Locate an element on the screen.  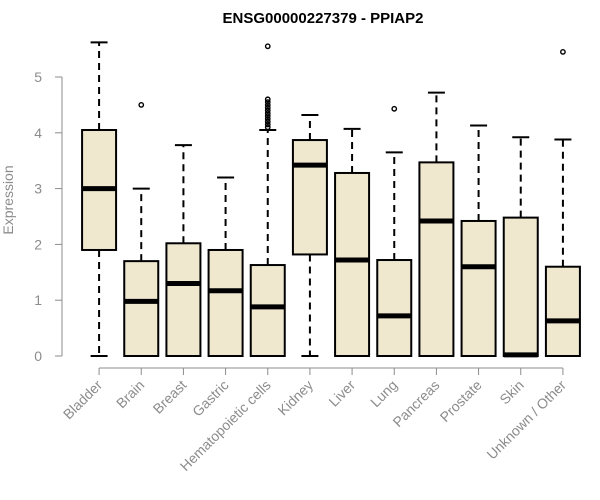
x-tick-label: Skin is located at coordinates (511, 392).